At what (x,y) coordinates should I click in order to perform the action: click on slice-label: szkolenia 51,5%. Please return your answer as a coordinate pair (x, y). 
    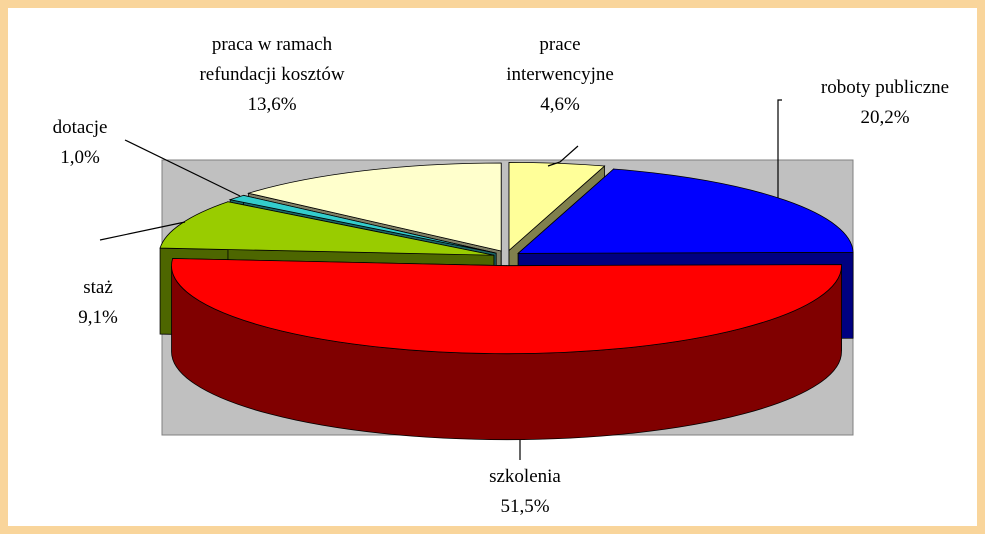
    Looking at the image, I should click on (525, 492).